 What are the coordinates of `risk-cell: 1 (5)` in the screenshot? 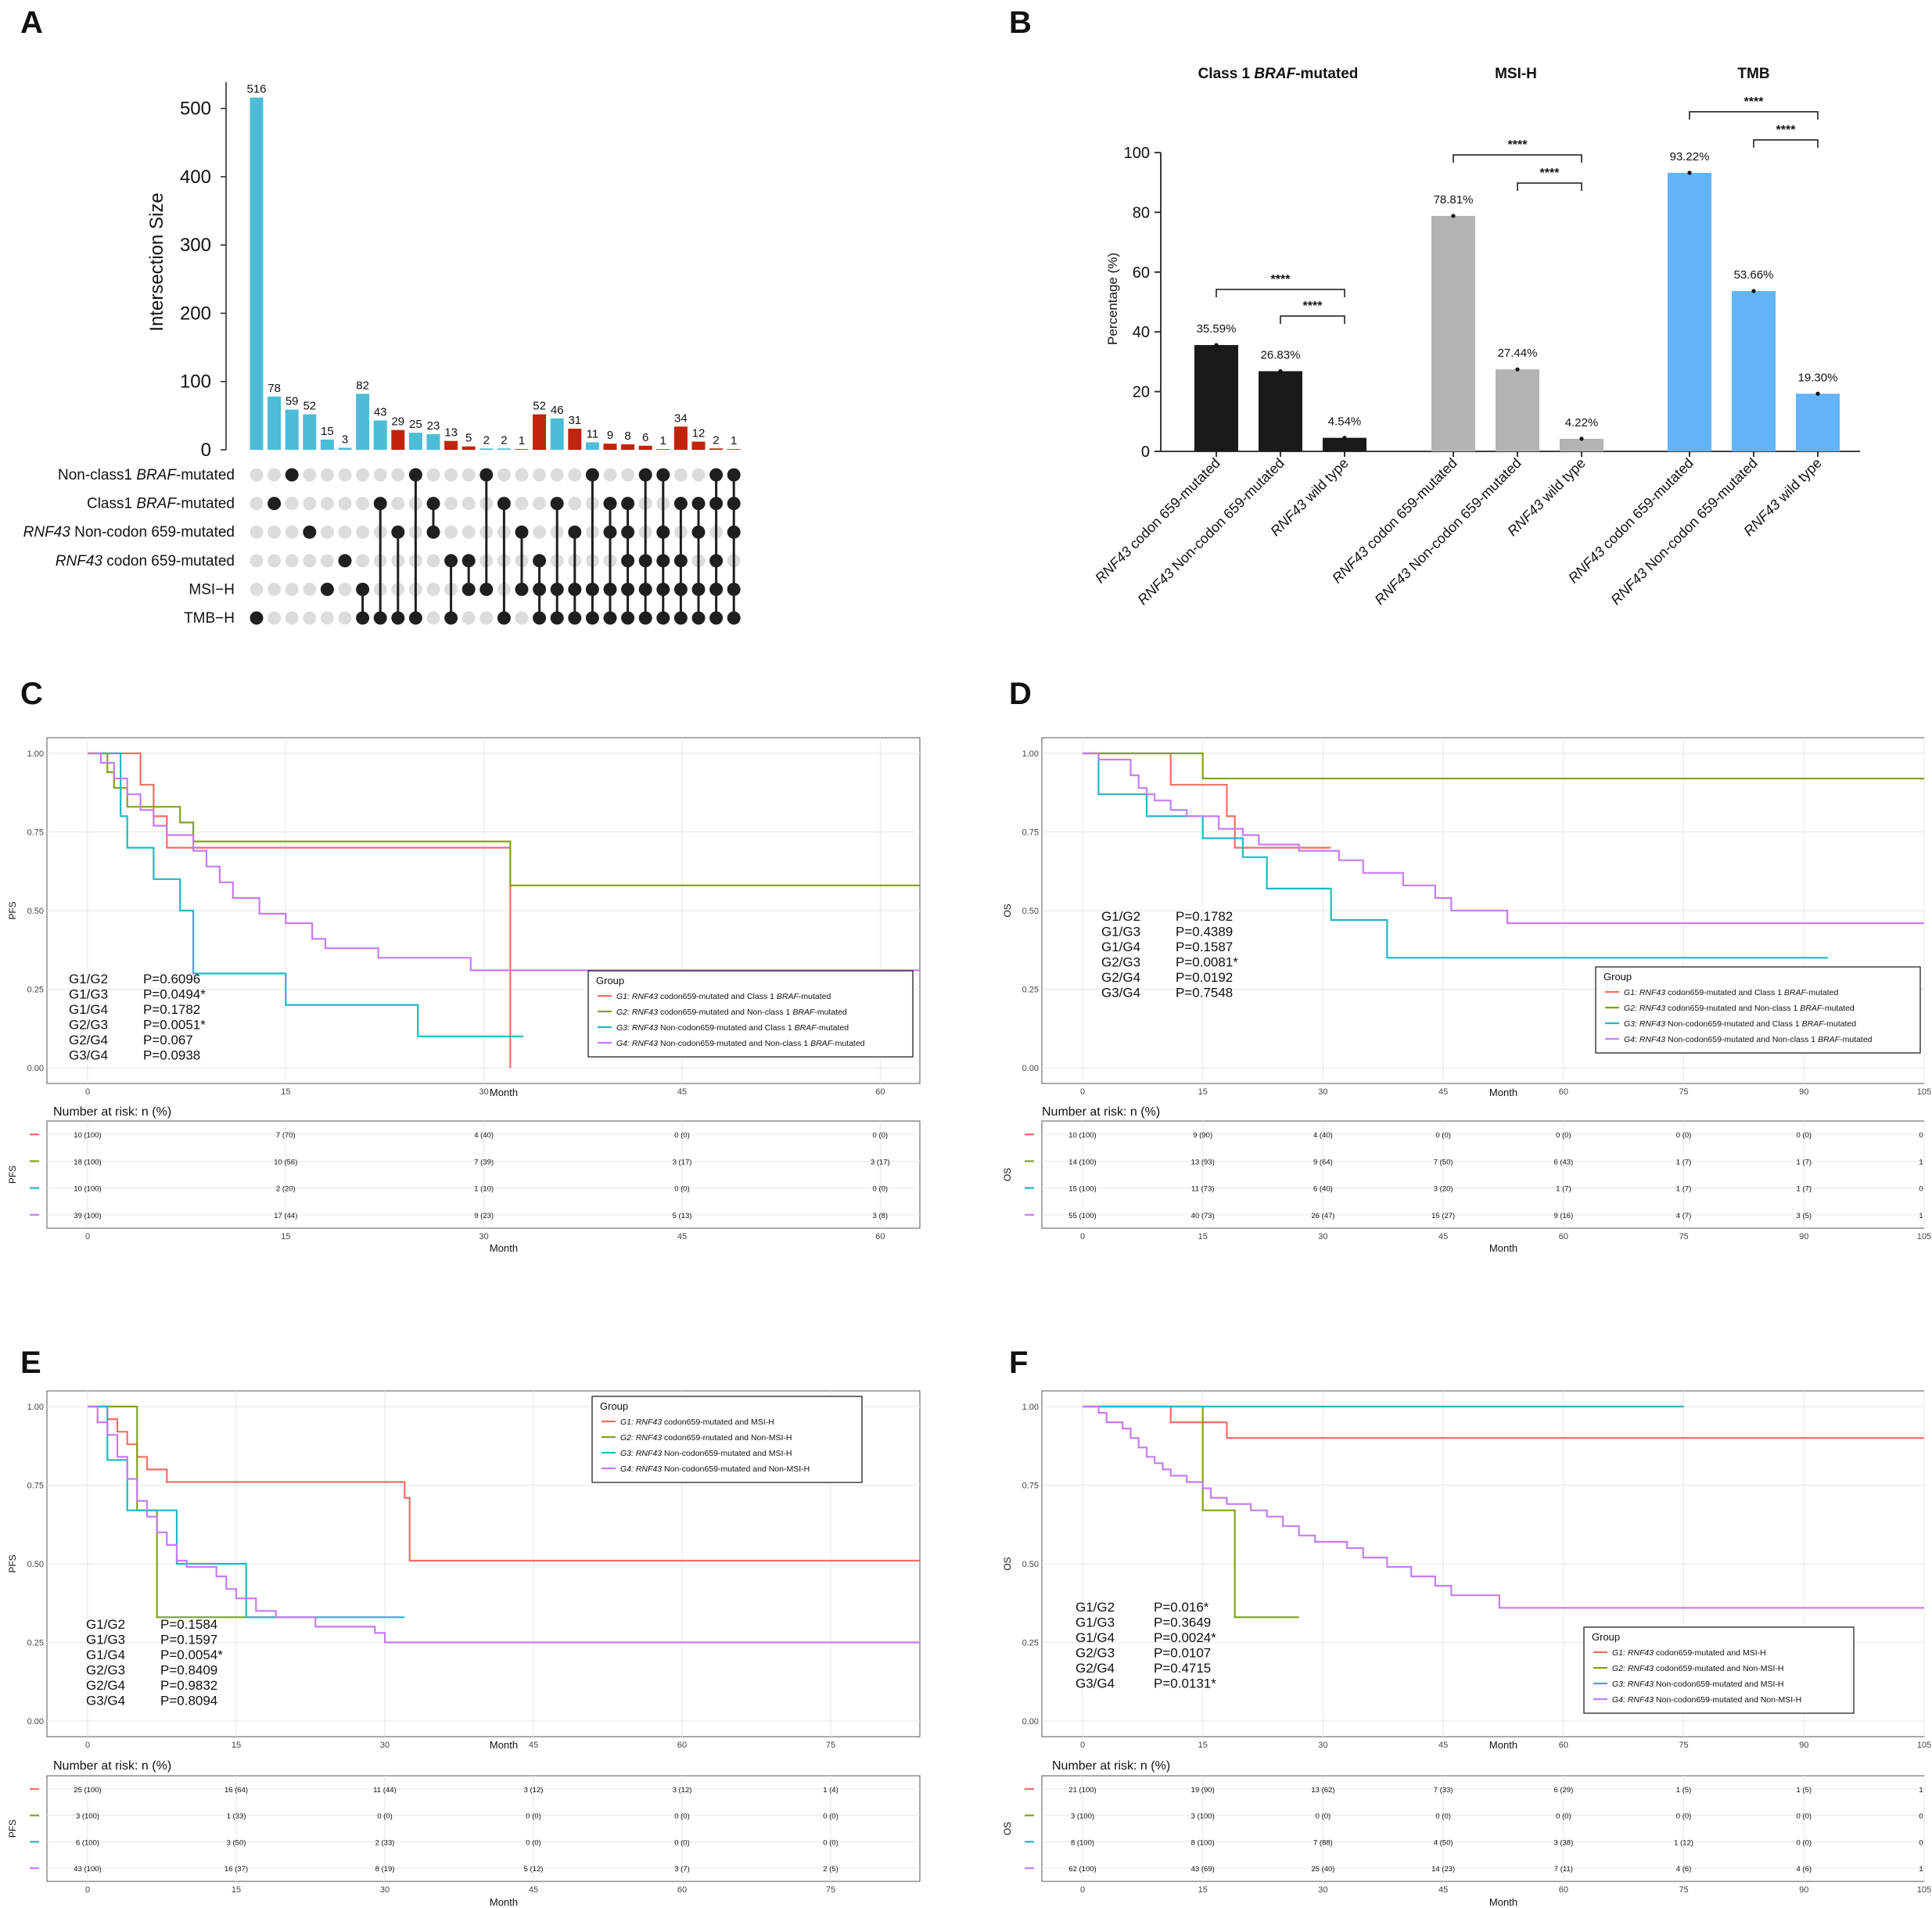 It's located at (1805, 1790).